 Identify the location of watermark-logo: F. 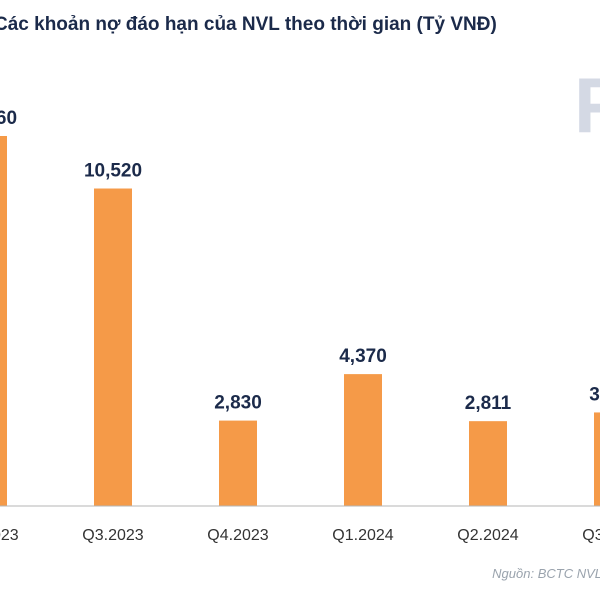
(587, 105).